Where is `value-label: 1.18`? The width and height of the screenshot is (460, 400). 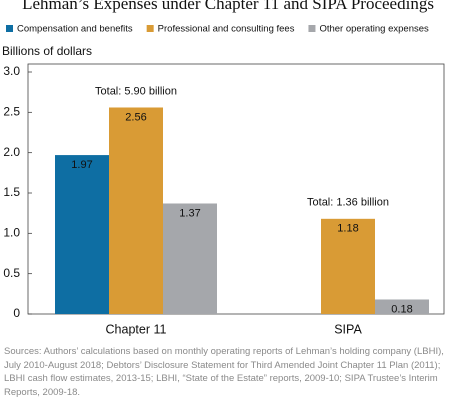
value-label: 1.18 is located at coordinates (347, 229).